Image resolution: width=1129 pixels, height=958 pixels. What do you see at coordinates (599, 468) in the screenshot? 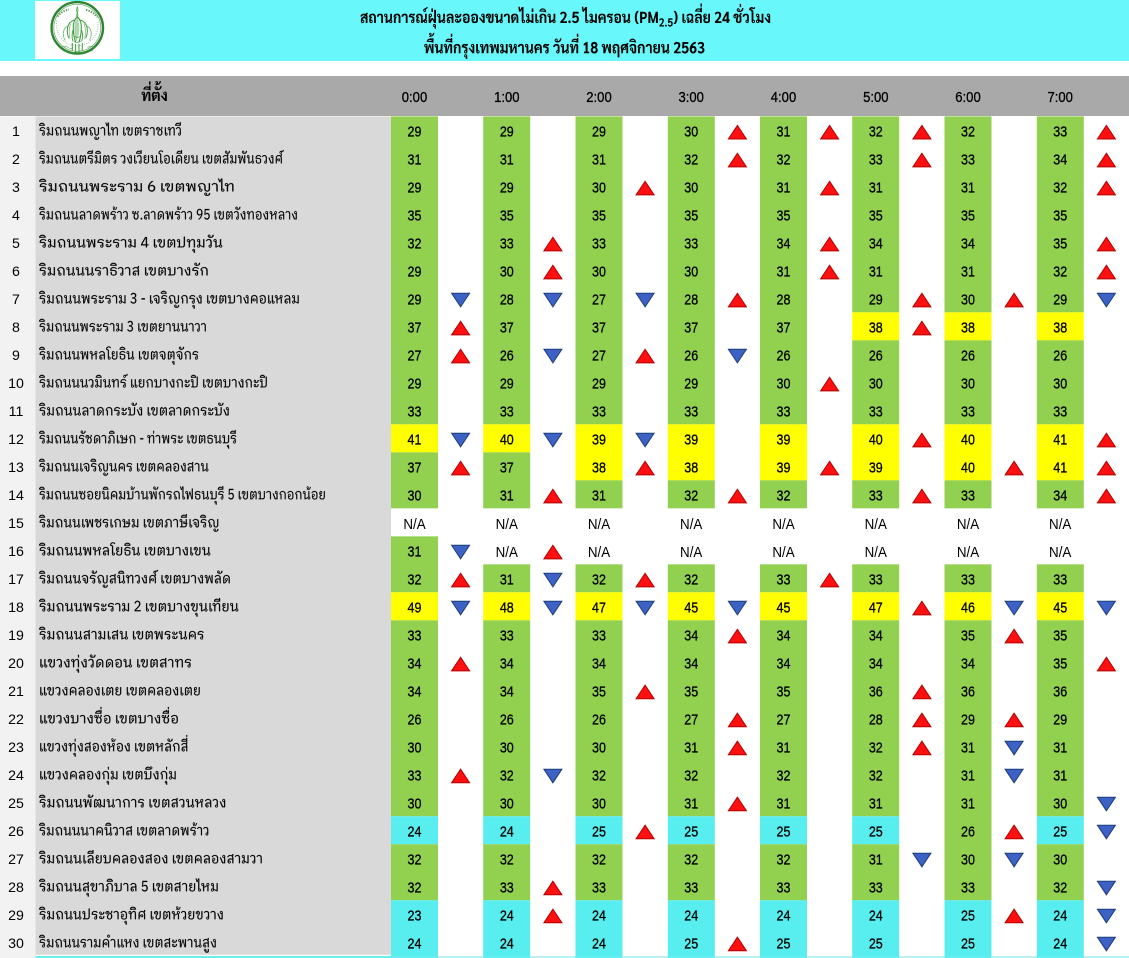
I see `svg-text: 38` at bounding box center [599, 468].